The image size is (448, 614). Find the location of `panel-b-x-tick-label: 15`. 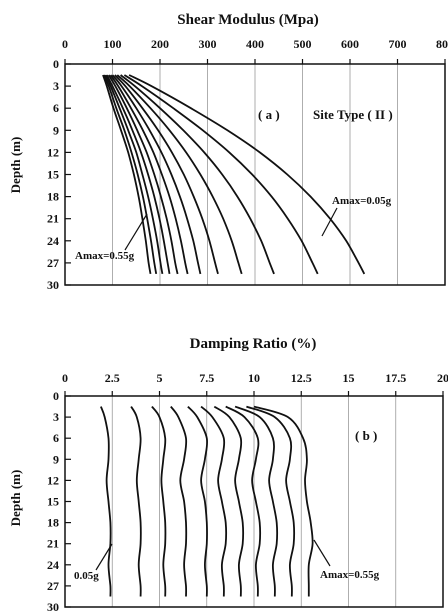

panel-b-x-tick-label: 15 is located at coordinates (349, 378).